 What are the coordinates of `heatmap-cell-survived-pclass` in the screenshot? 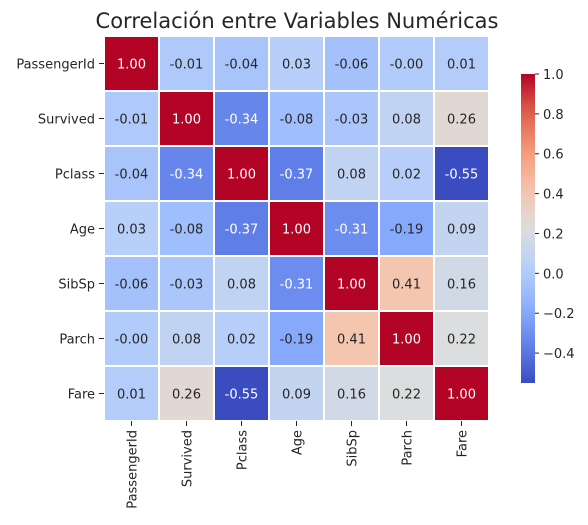 It's located at (241, 118).